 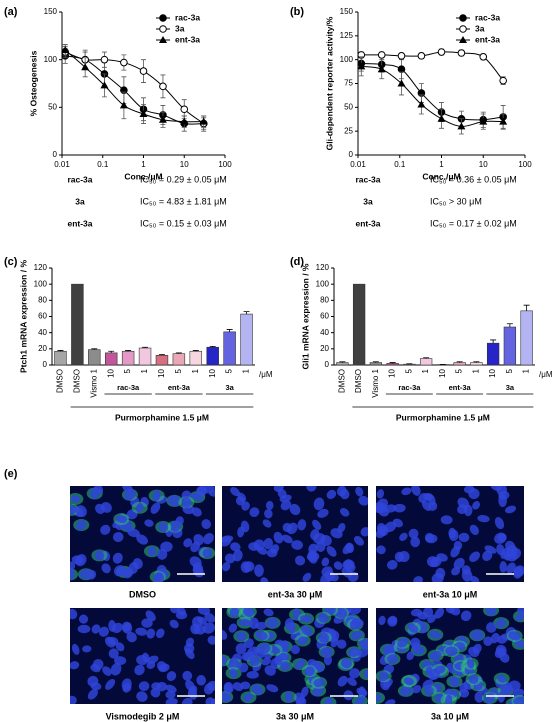 What do you see at coordinates (42, 332) in the screenshot?
I see `y-tick-label: 40` at bounding box center [42, 332].